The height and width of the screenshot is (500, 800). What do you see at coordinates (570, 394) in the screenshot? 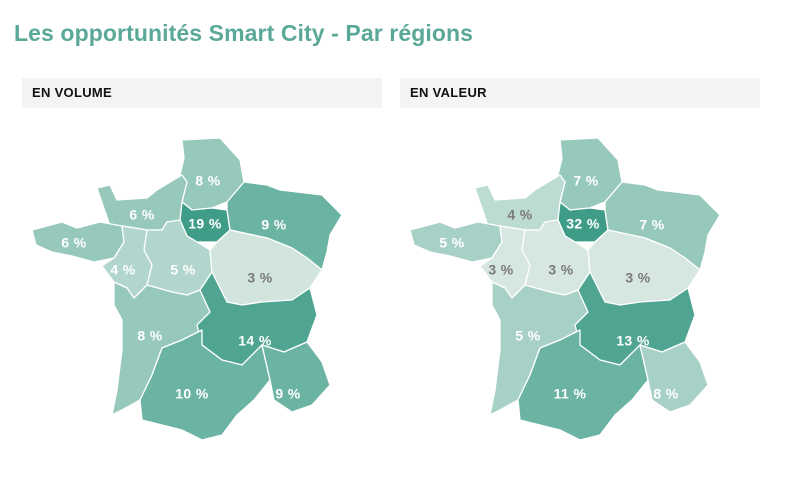
I see `region-label-occitanie: 11 %` at bounding box center [570, 394].